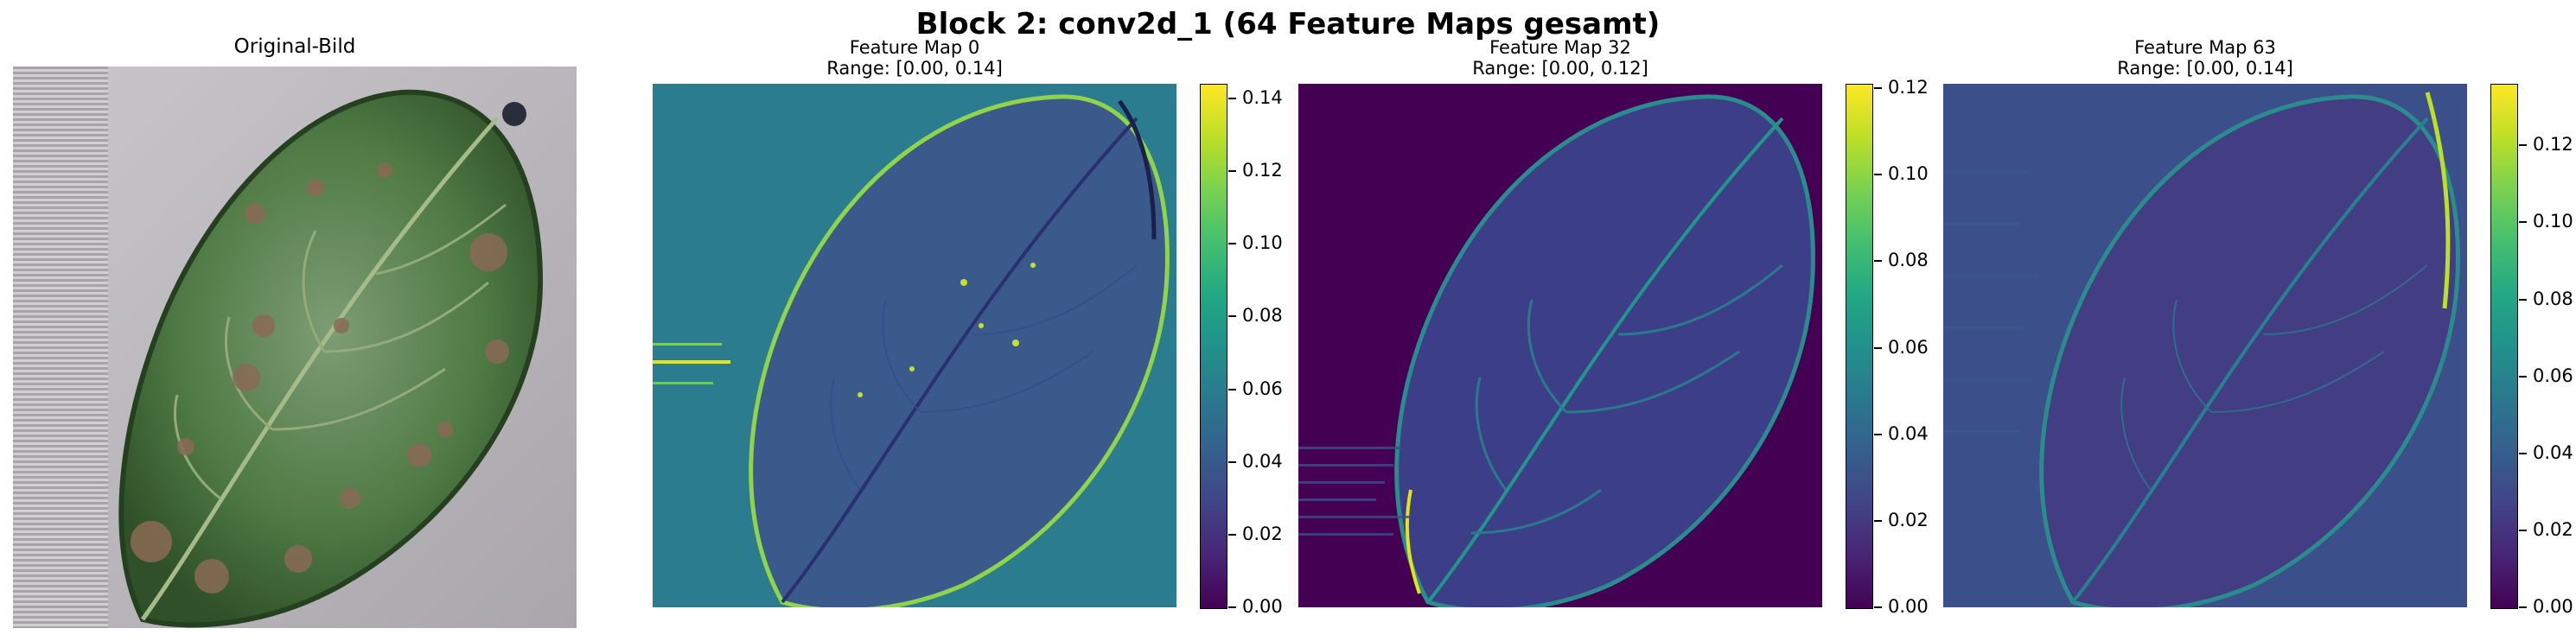 This screenshot has width=2576, height=641. I want to click on feature-map-63-colorbar, so click(2504, 346).